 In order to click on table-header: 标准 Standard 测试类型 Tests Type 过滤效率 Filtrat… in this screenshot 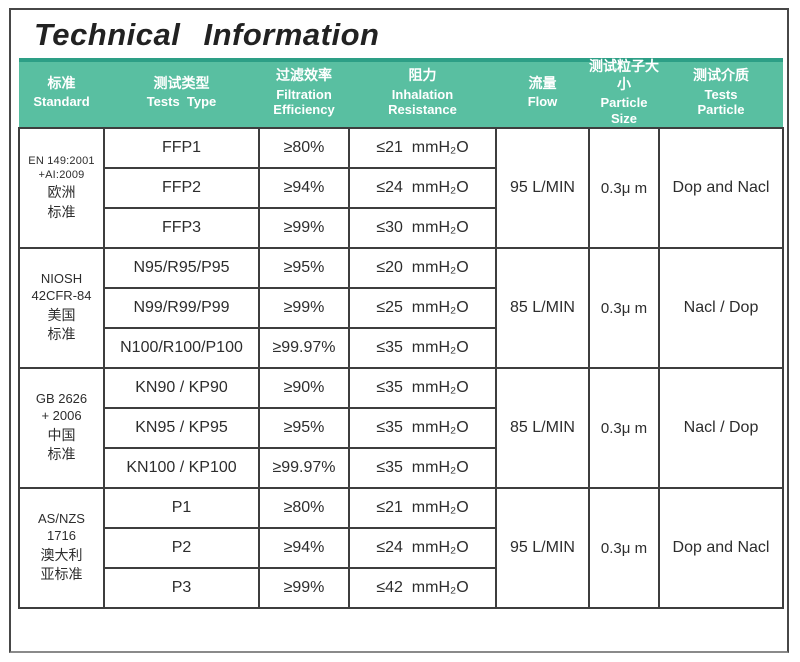, I will do `click(401, 93)`.